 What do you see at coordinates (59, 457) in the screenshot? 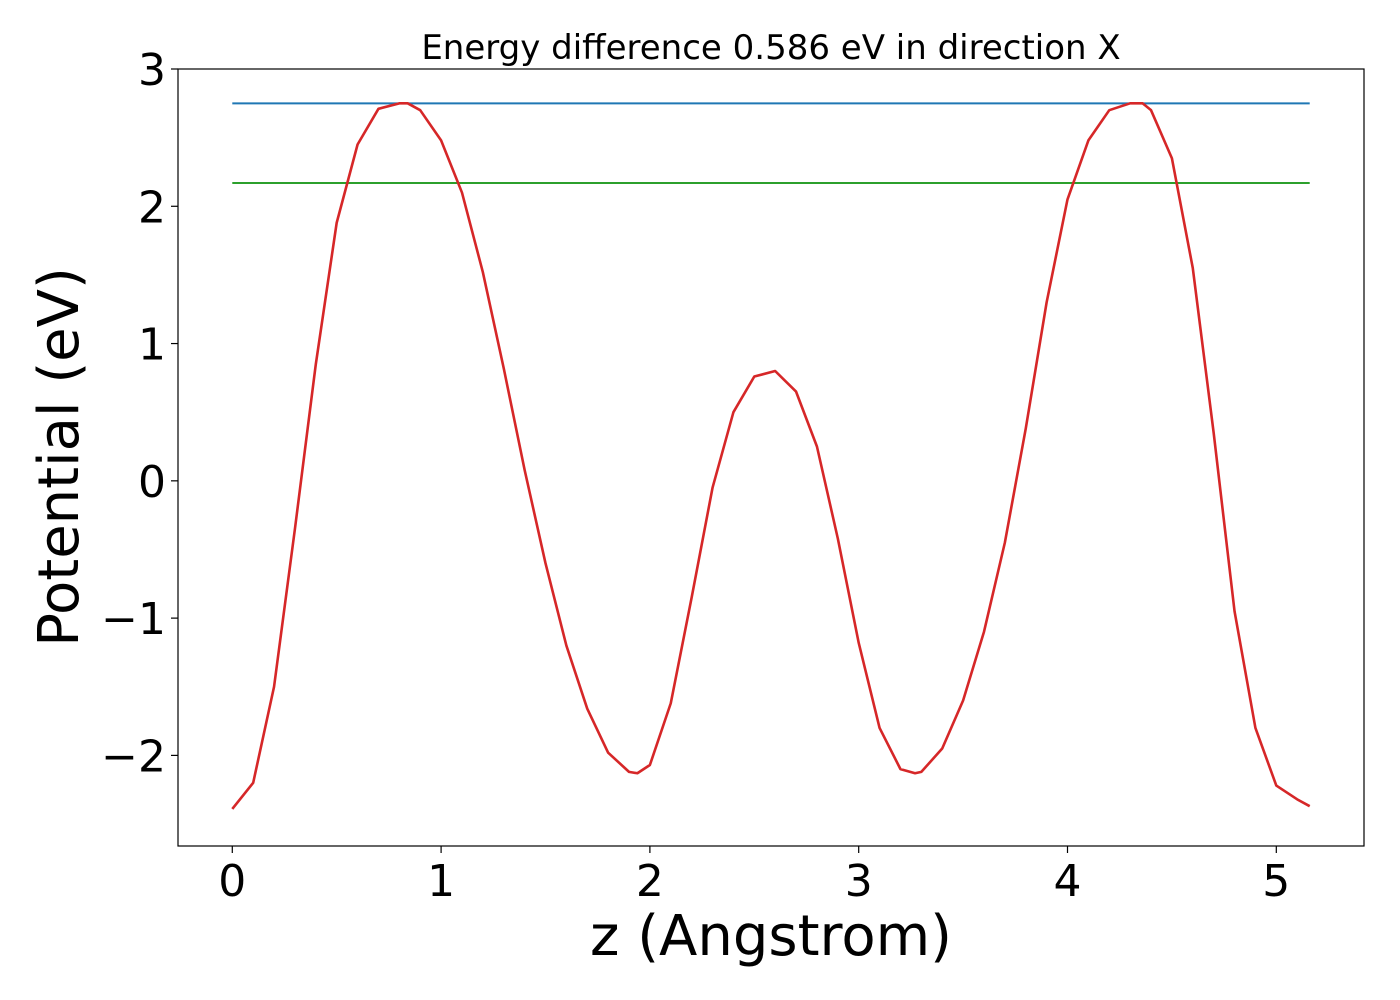
I see `y-axis-label: Potential (eV)` at bounding box center [59, 457].